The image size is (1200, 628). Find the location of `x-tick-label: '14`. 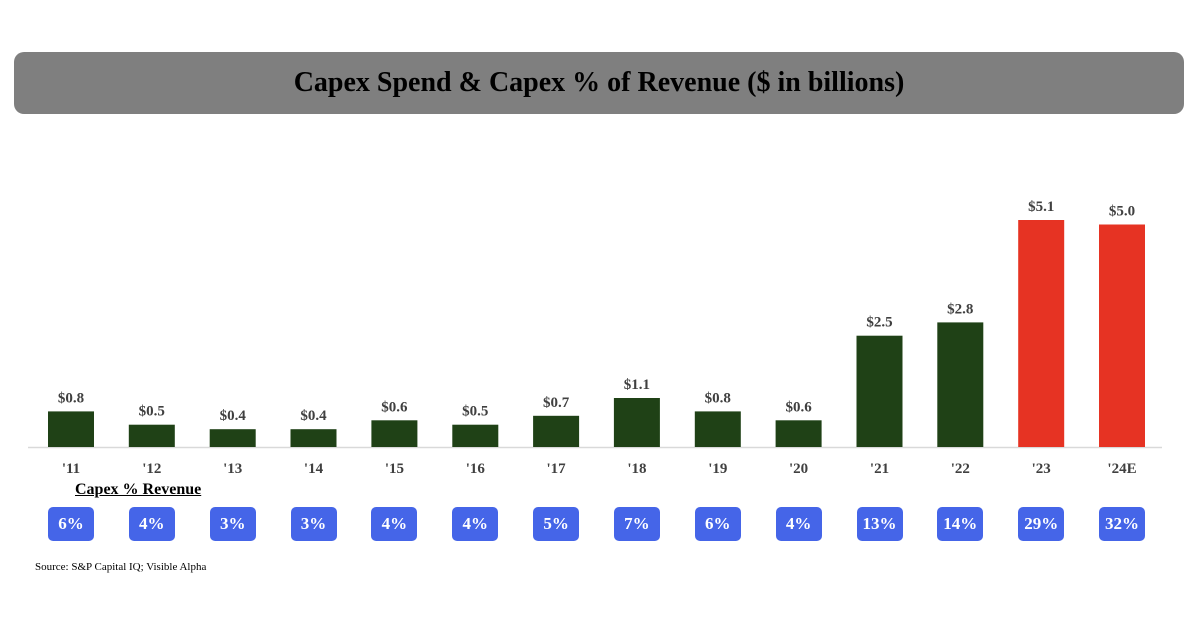

x-tick-label: '14 is located at coordinates (314, 469).